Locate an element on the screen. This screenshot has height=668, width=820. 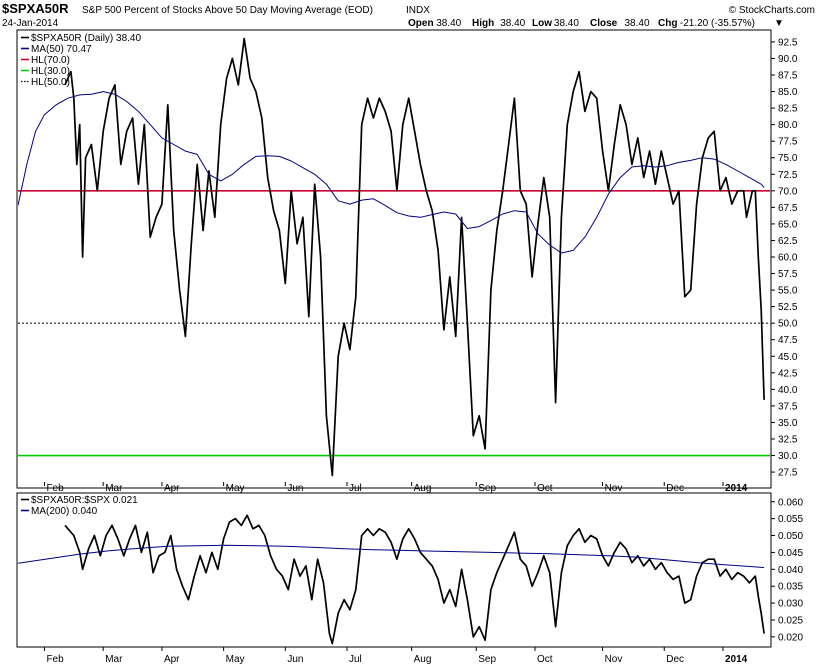
legend-entry: HL(50.0) is located at coordinates (50, 82).